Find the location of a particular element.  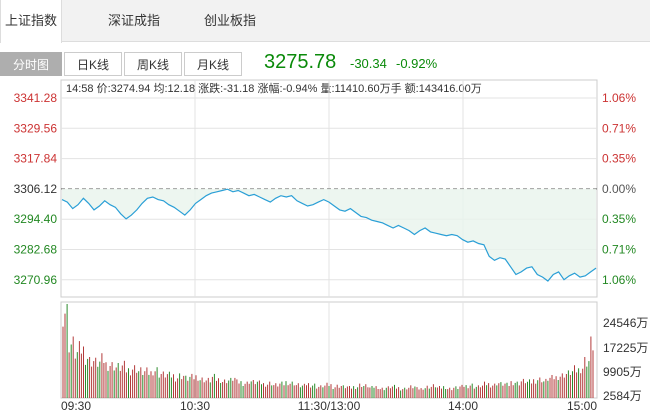

price-change-pct: -0.92% is located at coordinates (417, 63).